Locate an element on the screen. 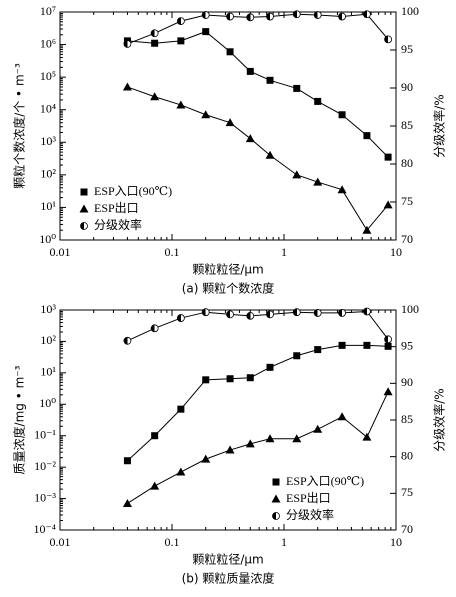  y-axis-label: 质量浓度/mg • m⁻³ is located at coordinates (19, 419).